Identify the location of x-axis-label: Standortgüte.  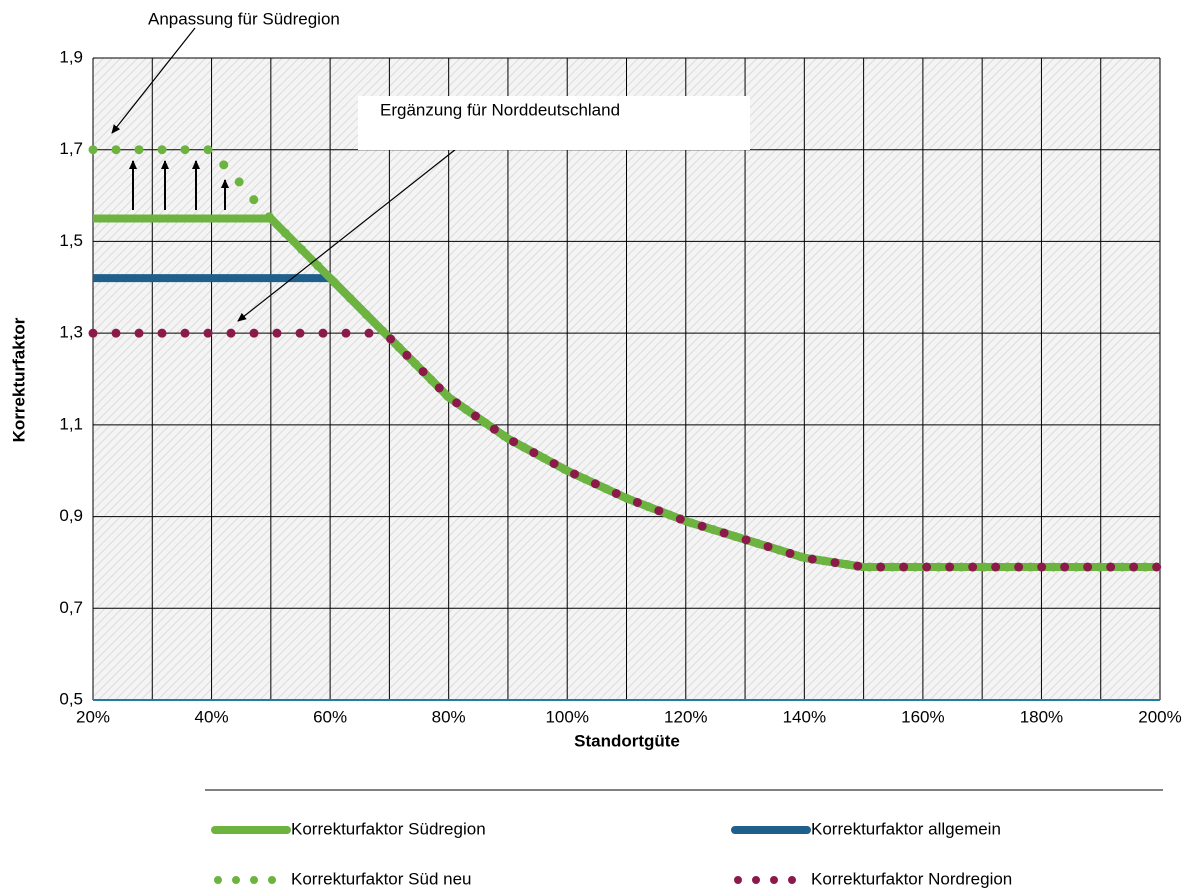
(627, 740).